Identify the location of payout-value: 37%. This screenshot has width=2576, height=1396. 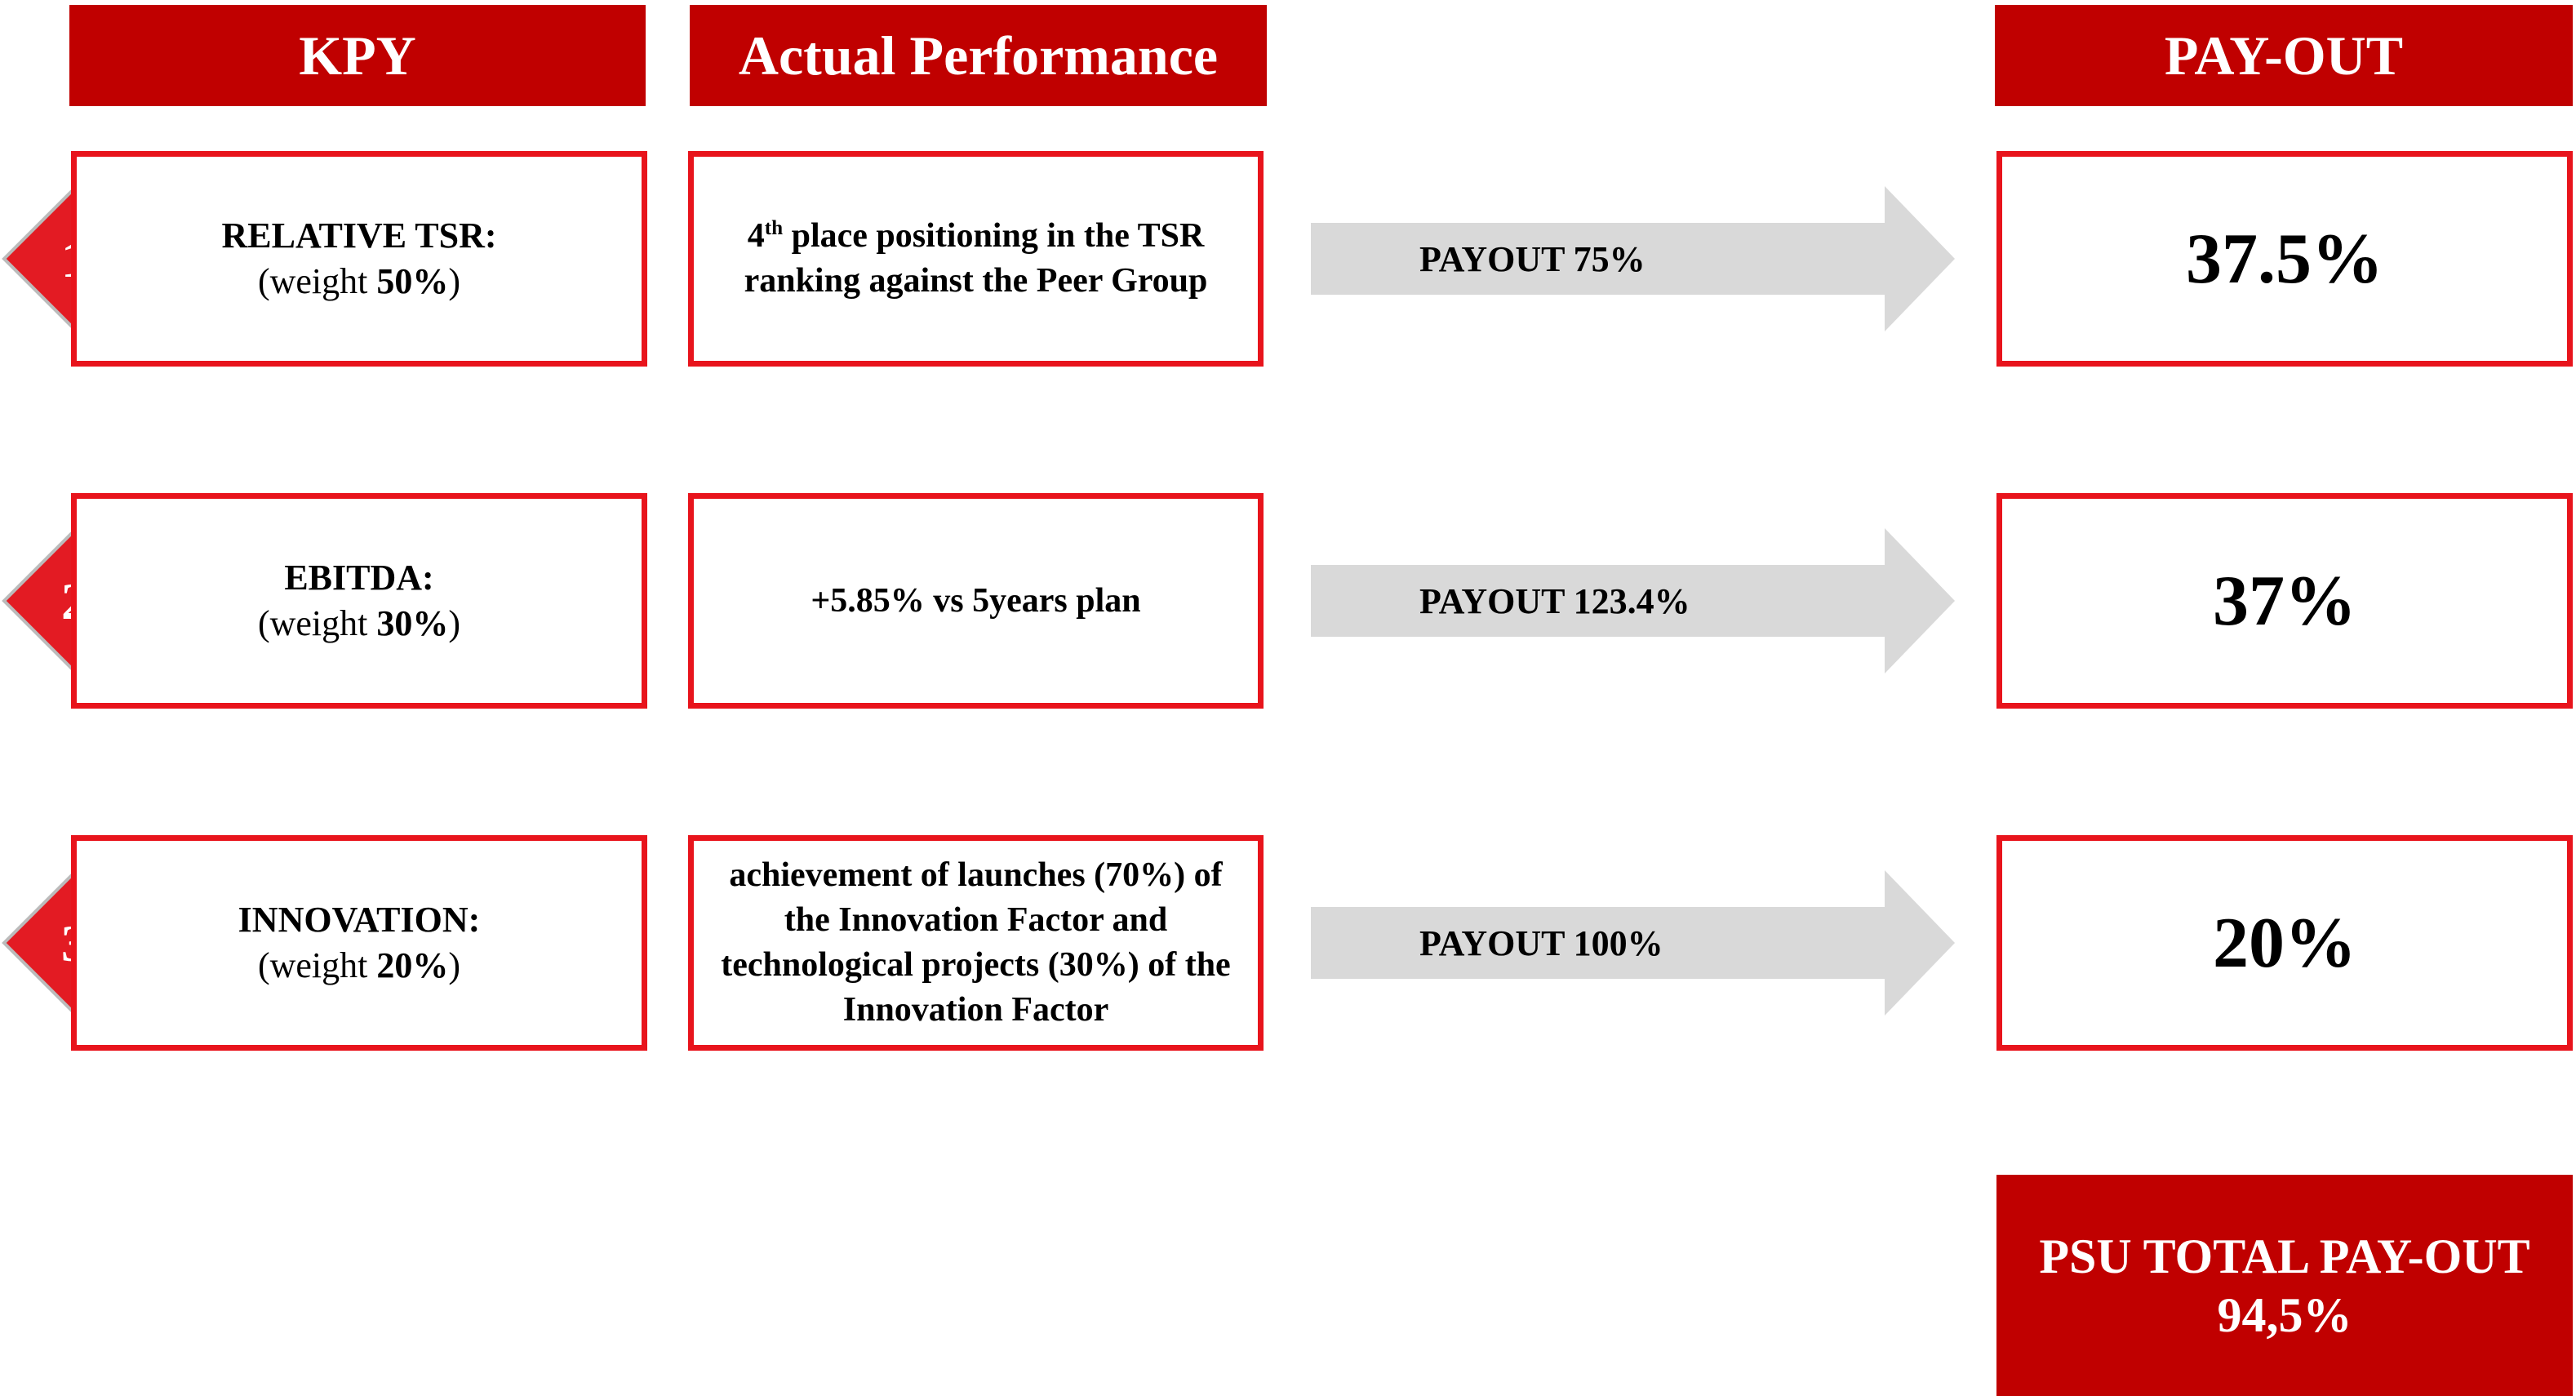
(2284, 601).